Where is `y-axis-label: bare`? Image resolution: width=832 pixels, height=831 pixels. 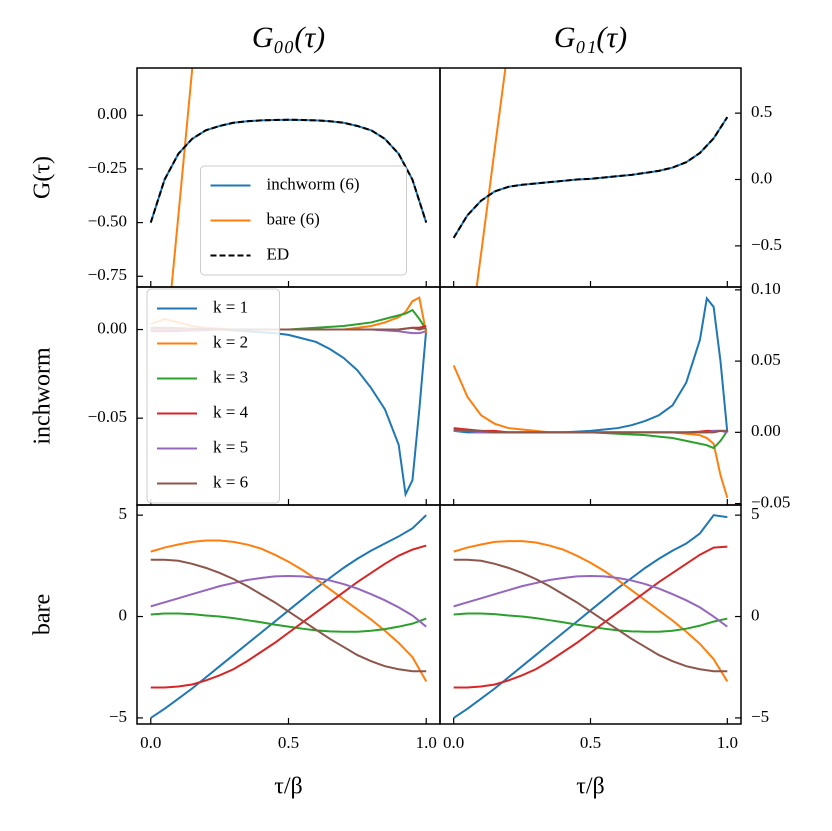
y-axis-label: bare is located at coordinates (43, 614).